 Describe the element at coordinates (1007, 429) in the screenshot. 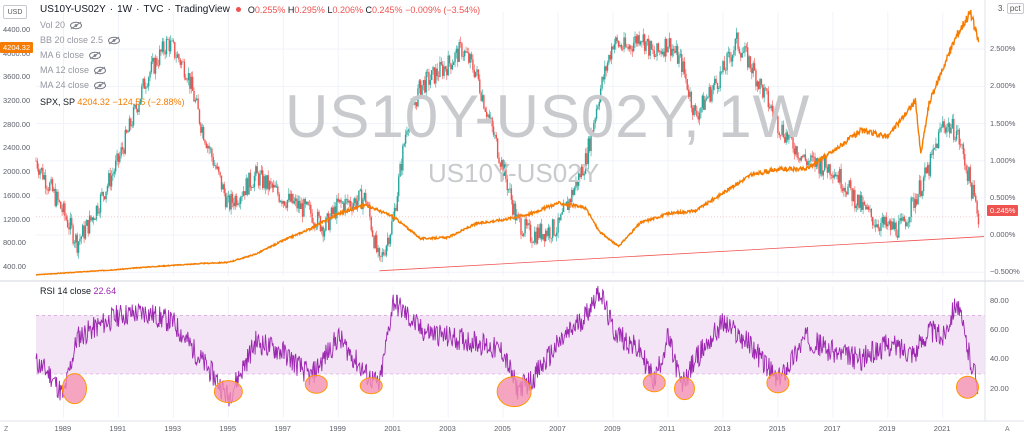

I see `auto-scale-button: A` at that location.